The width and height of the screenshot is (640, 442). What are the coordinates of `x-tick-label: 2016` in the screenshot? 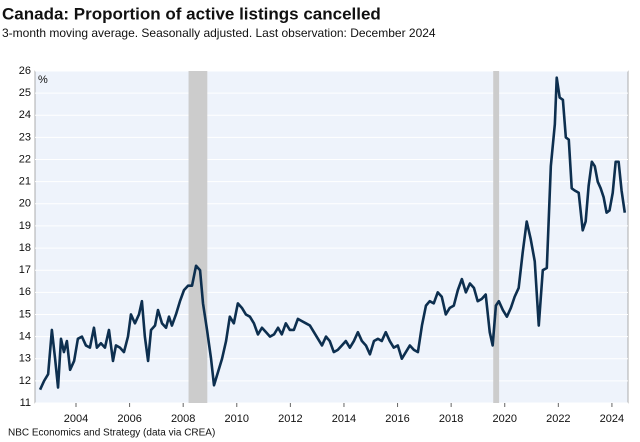 It's located at (397, 419).